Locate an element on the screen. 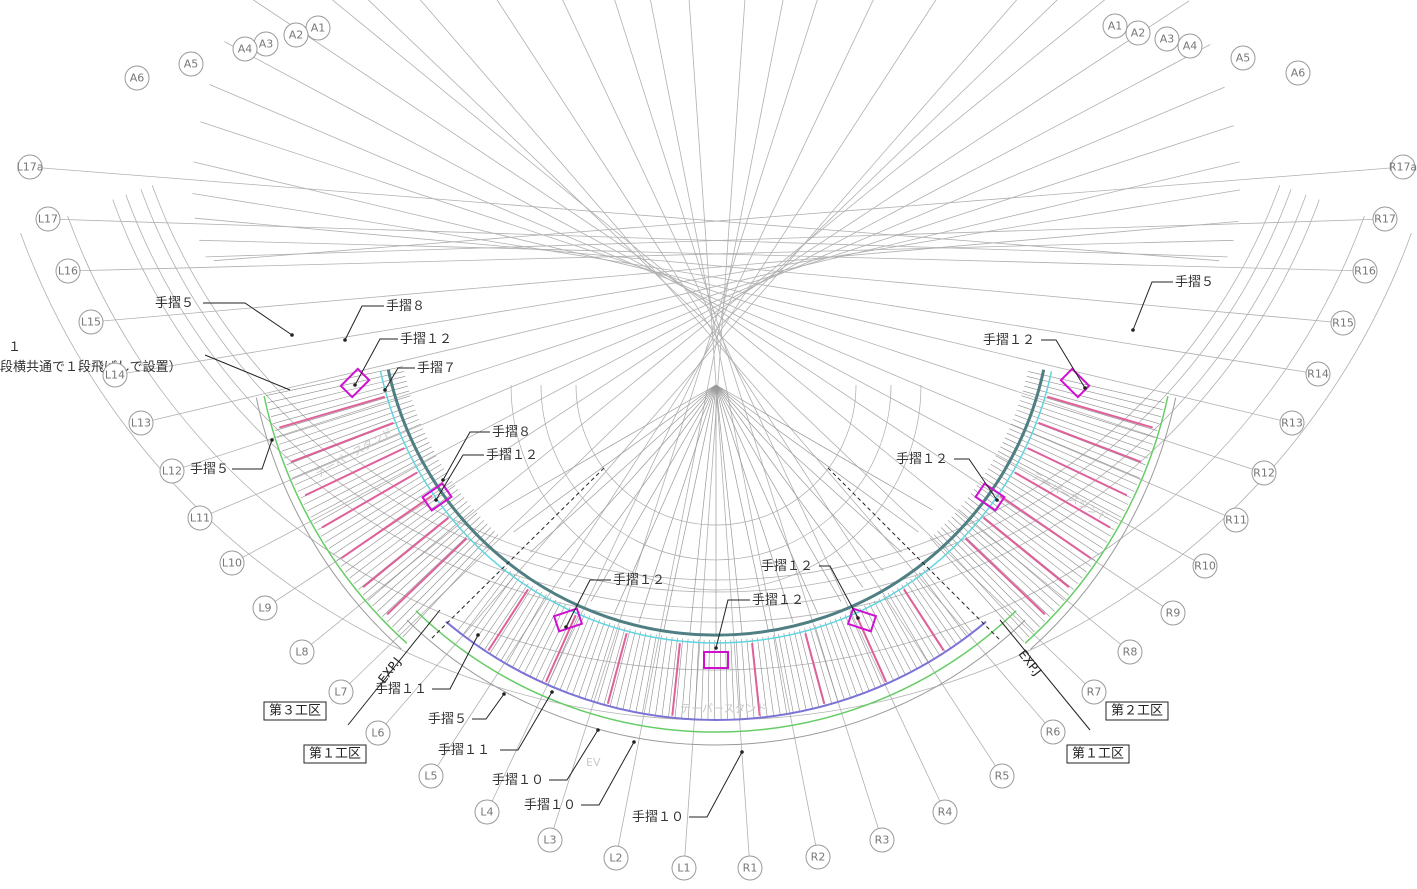  callout-c-l-8a: 手摺８ is located at coordinates (384, 320).